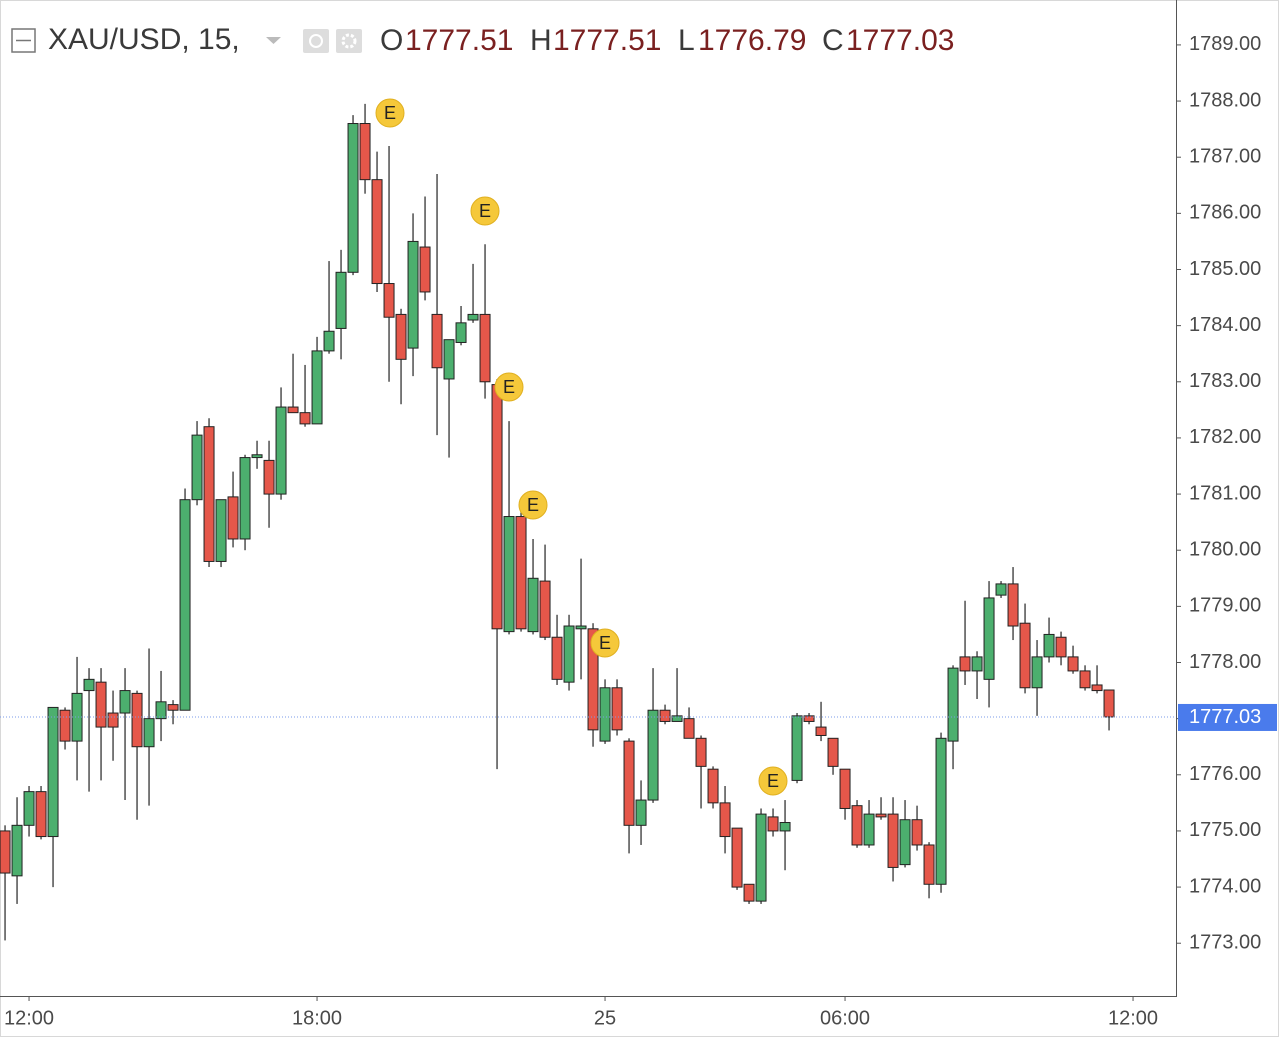  What do you see at coordinates (23, 40) in the screenshot?
I see `collapse-button` at bounding box center [23, 40].